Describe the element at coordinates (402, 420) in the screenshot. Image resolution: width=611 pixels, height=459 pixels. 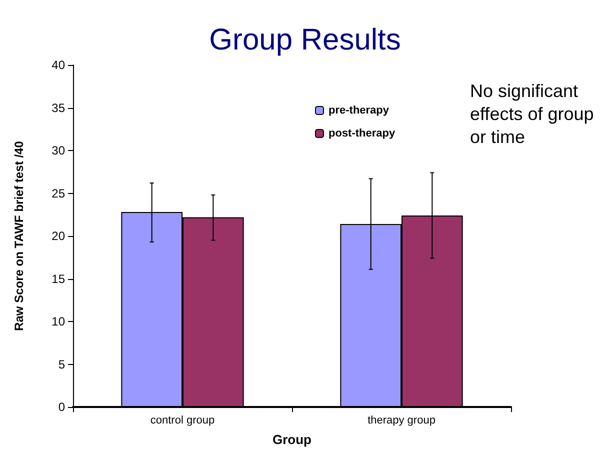
I see `x-tick-label: therapy group` at that location.